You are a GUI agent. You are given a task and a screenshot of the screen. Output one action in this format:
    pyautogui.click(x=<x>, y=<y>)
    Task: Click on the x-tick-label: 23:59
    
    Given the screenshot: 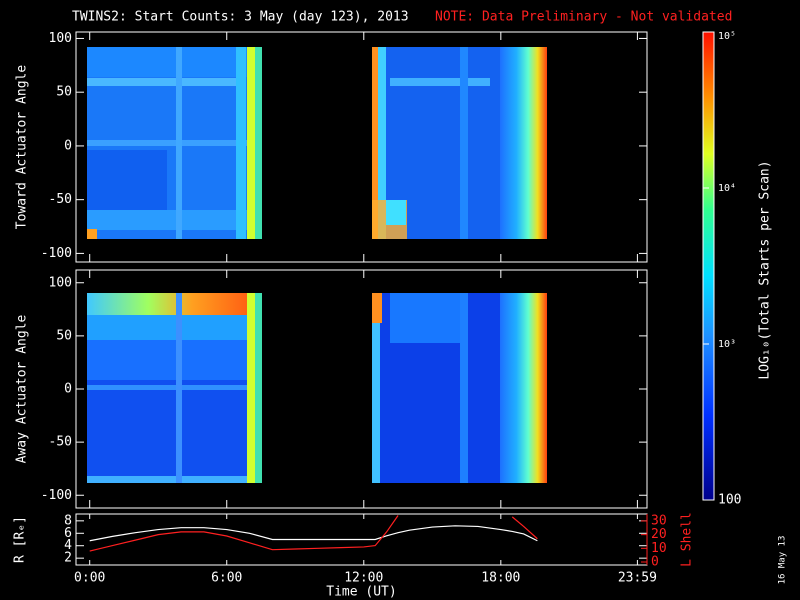 What is the action you would take?
    pyautogui.click(x=637, y=578)
    